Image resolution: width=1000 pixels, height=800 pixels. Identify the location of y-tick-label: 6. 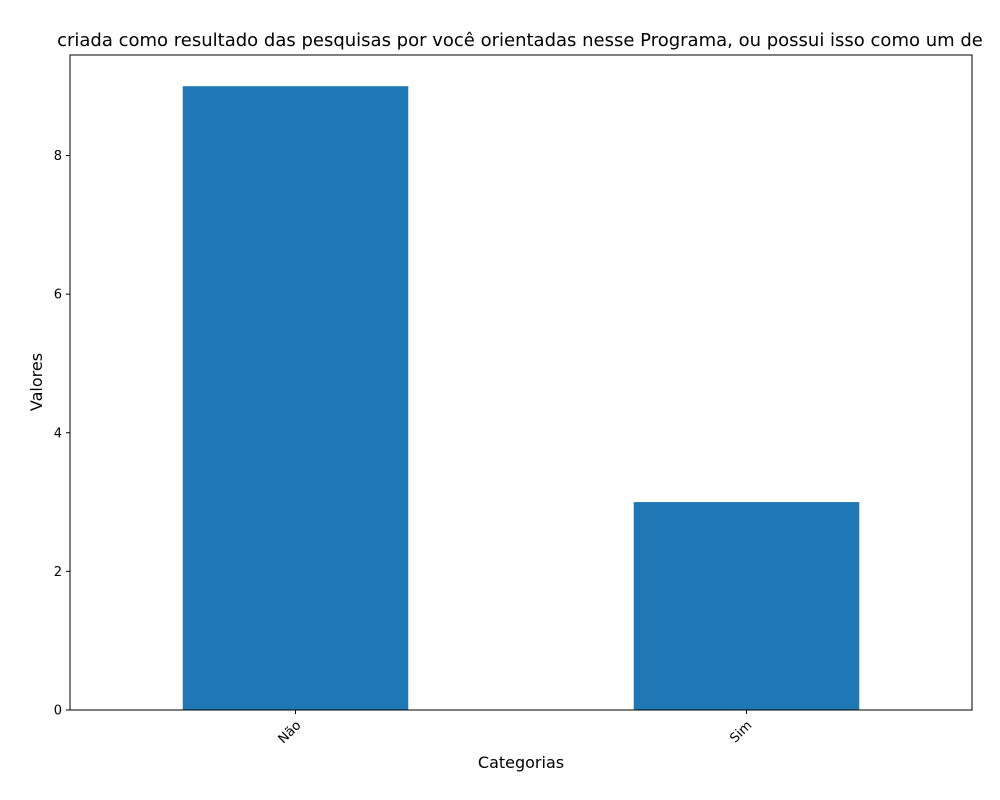
(58, 295).